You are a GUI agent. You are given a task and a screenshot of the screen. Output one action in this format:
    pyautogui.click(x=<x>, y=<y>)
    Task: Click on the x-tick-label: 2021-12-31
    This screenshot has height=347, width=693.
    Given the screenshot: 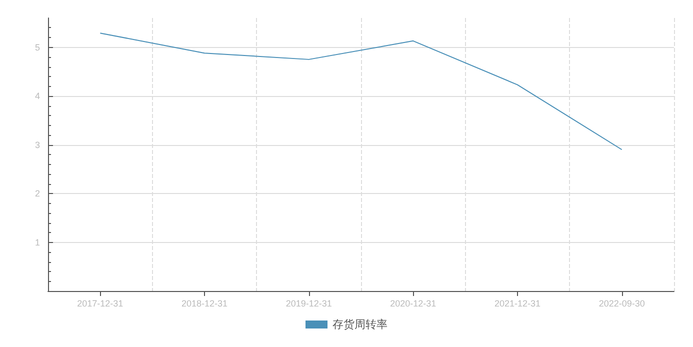 What is the action you would take?
    pyautogui.click(x=517, y=303)
    